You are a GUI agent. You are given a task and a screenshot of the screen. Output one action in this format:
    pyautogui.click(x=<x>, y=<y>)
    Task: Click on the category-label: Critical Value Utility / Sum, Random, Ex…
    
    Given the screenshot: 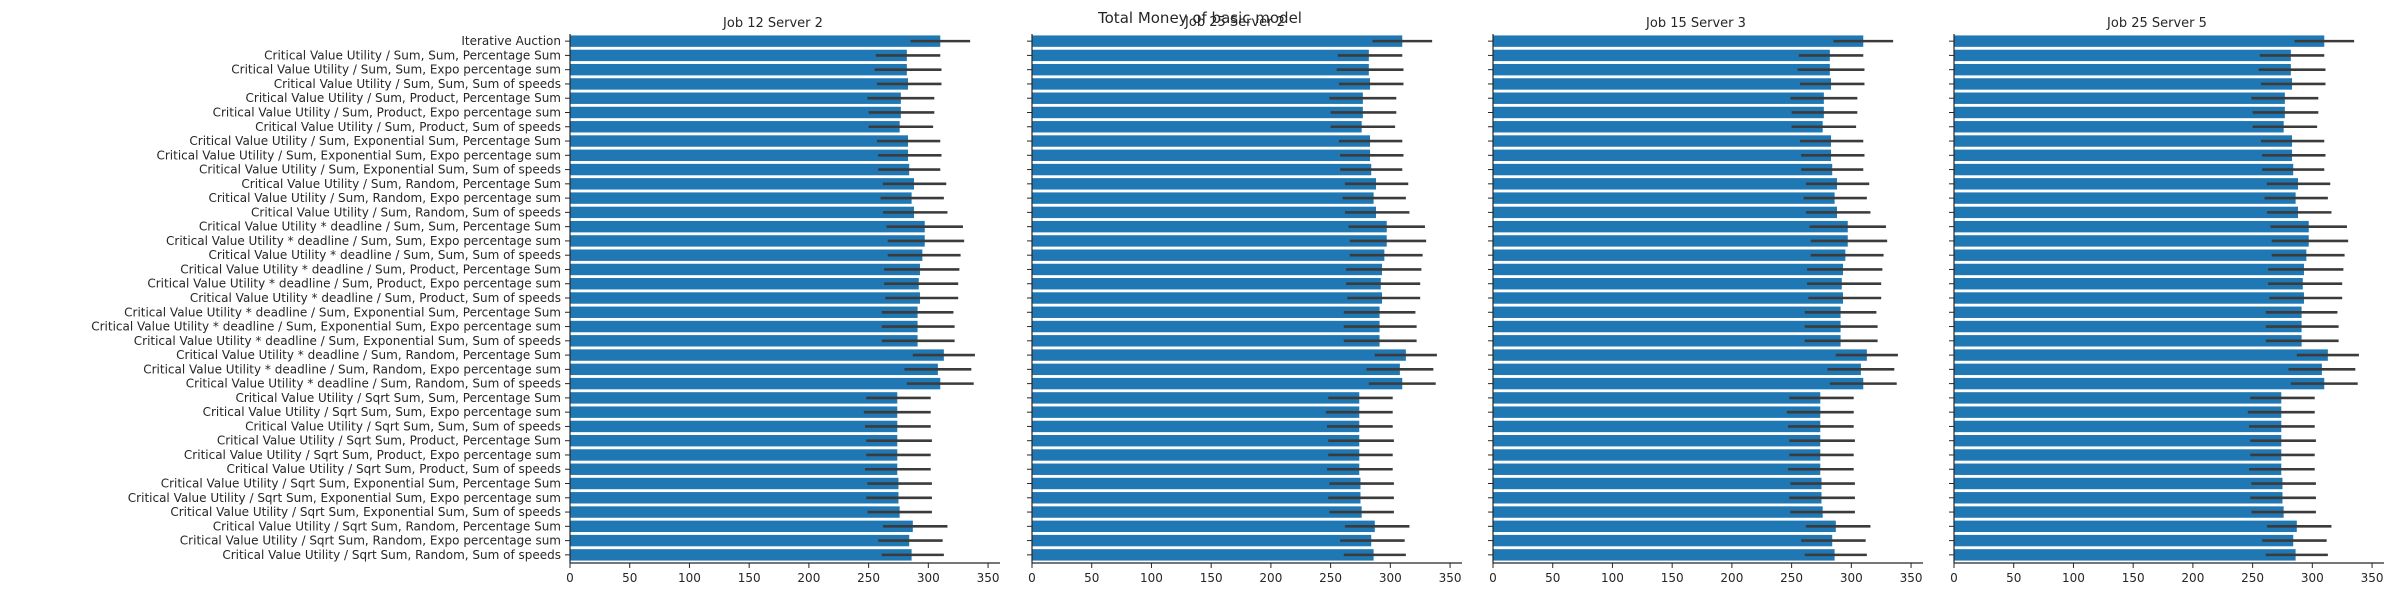 What is the action you would take?
    pyautogui.click(x=384, y=198)
    